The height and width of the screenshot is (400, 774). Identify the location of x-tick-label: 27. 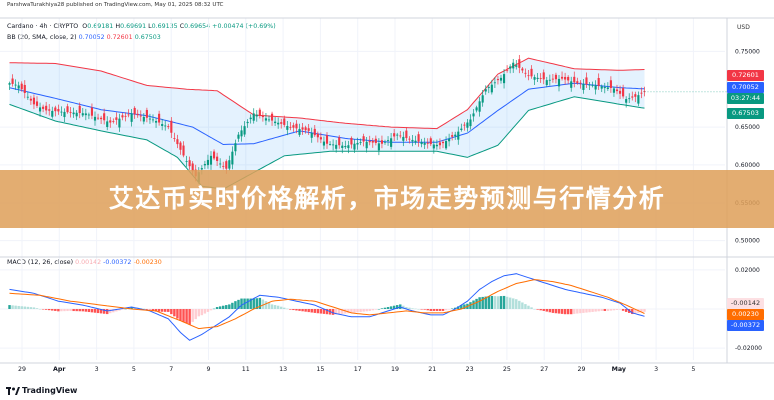
(544, 369).